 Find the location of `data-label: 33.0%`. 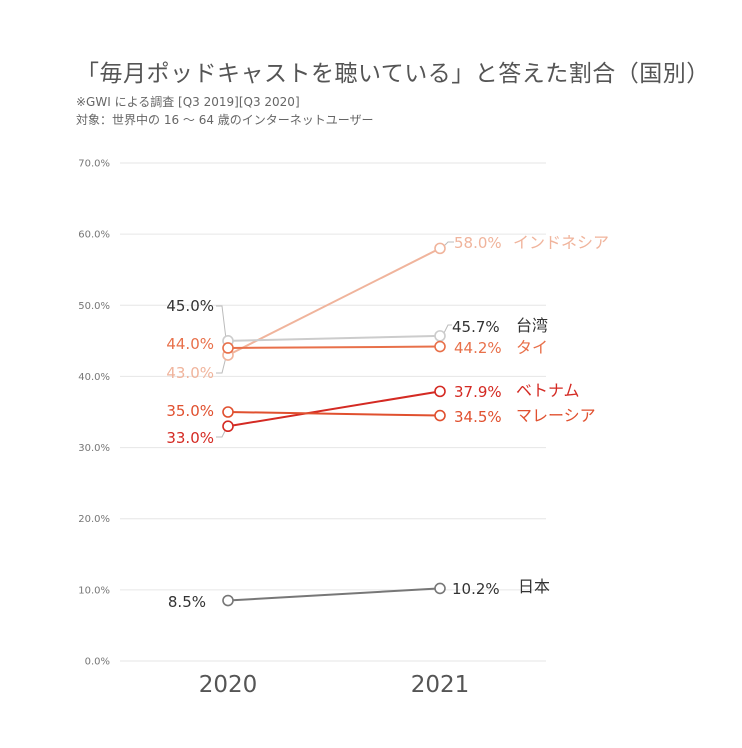

data-label: 33.0% is located at coordinates (190, 438).